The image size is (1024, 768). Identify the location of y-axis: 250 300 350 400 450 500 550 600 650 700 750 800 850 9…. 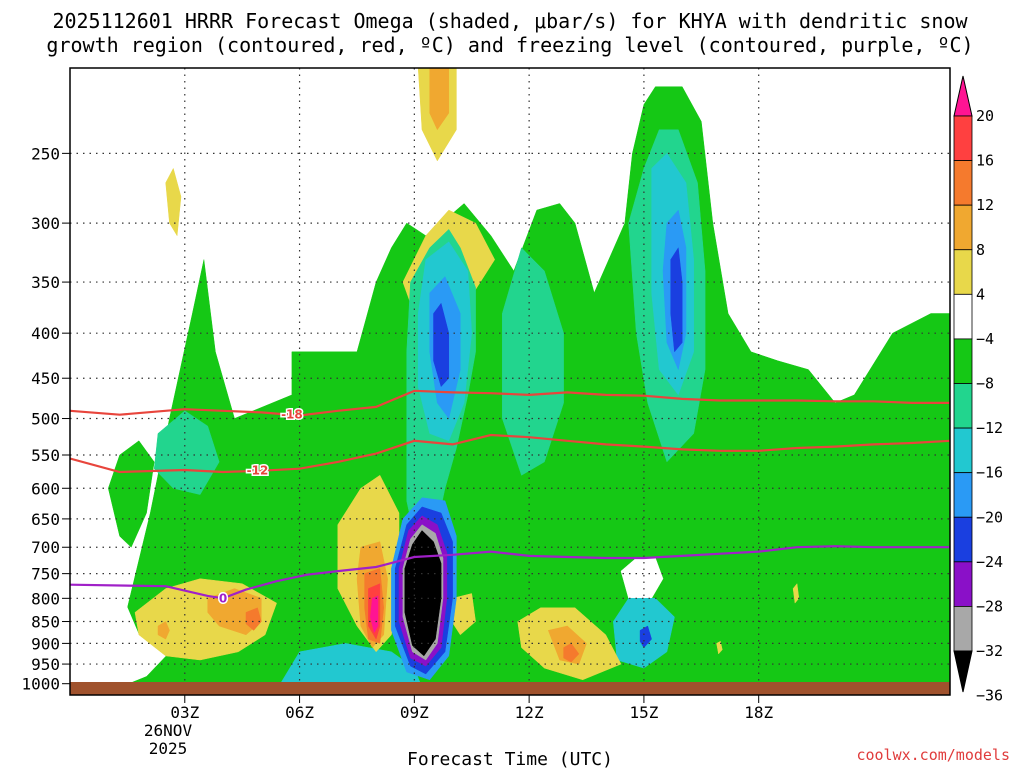
(45, 419).